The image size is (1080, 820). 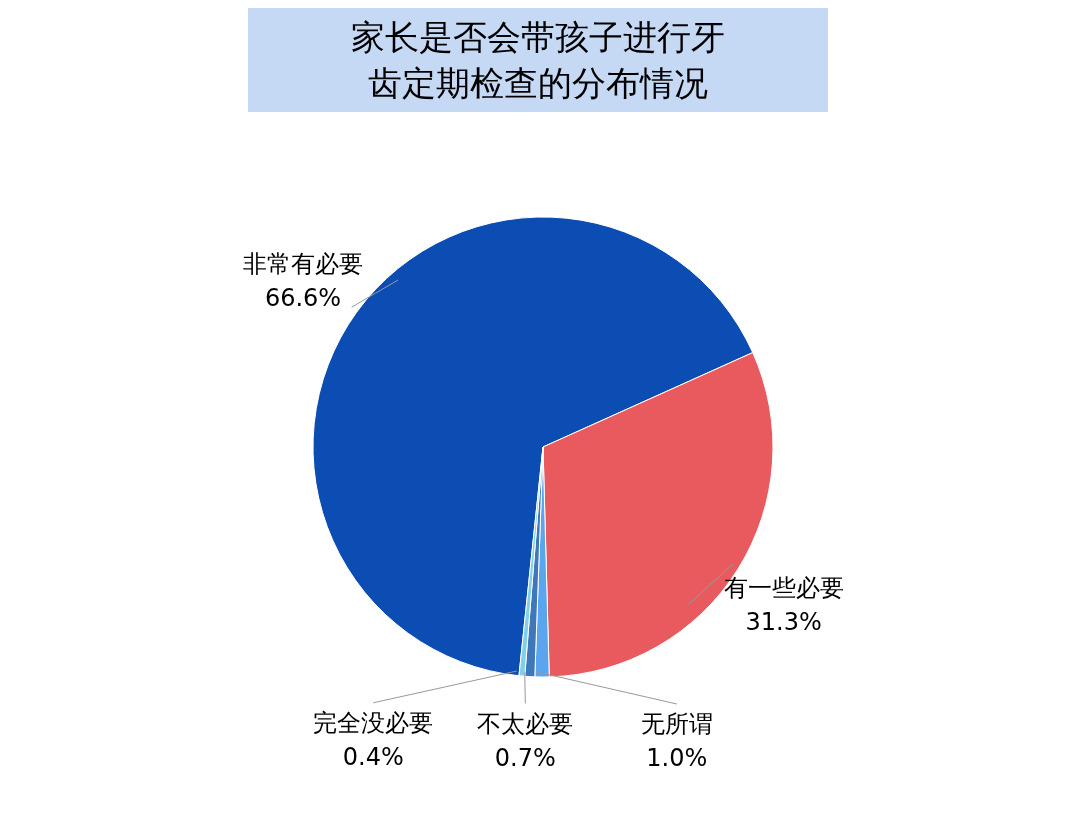 What do you see at coordinates (373, 756) in the screenshot?
I see `data-label: 0.4%` at bounding box center [373, 756].